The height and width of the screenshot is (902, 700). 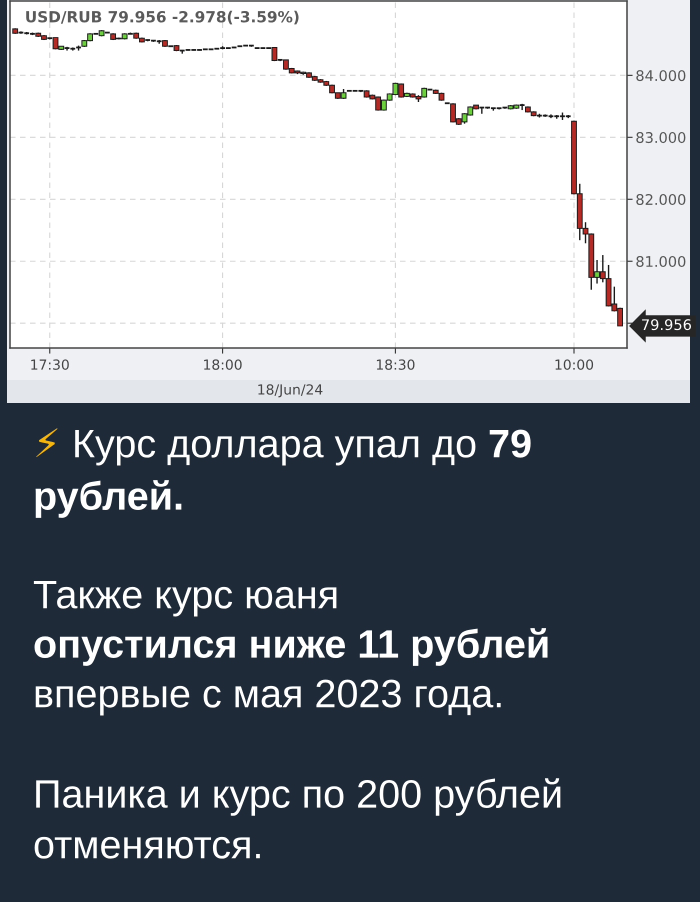 What do you see at coordinates (290, 391) in the screenshot?
I see `x-axis-title: 18/Jun/24` at bounding box center [290, 391].